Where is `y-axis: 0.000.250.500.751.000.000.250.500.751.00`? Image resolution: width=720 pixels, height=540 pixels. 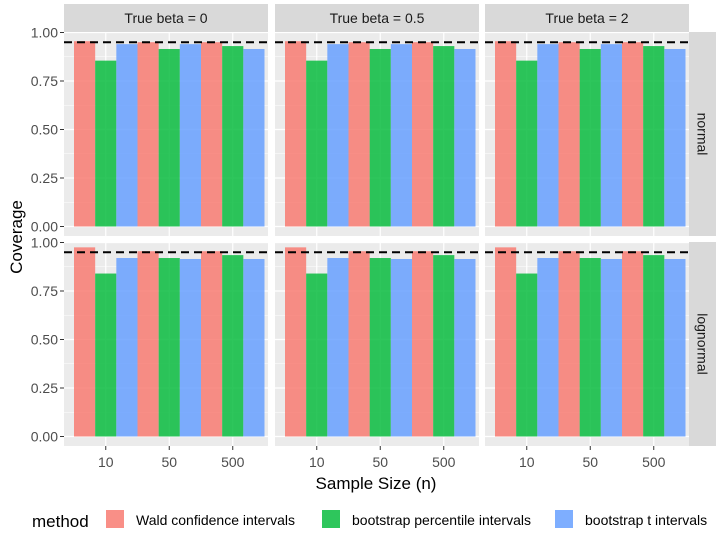 y-axis: 0.000.250.500.751.000.000.250.500.751.00 is located at coordinates (47, 235).